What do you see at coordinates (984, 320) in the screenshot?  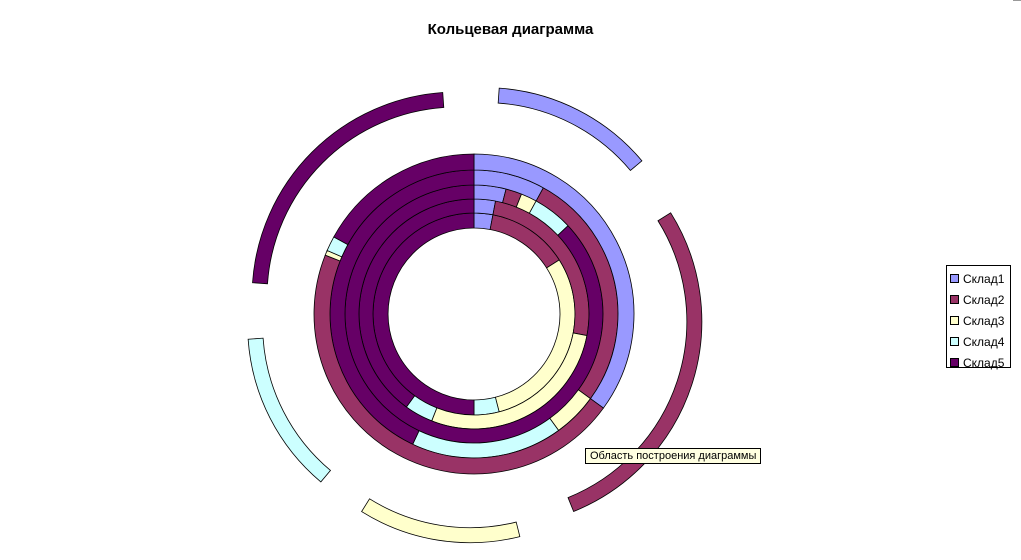 I see `legend-label: Склад3` at bounding box center [984, 320].